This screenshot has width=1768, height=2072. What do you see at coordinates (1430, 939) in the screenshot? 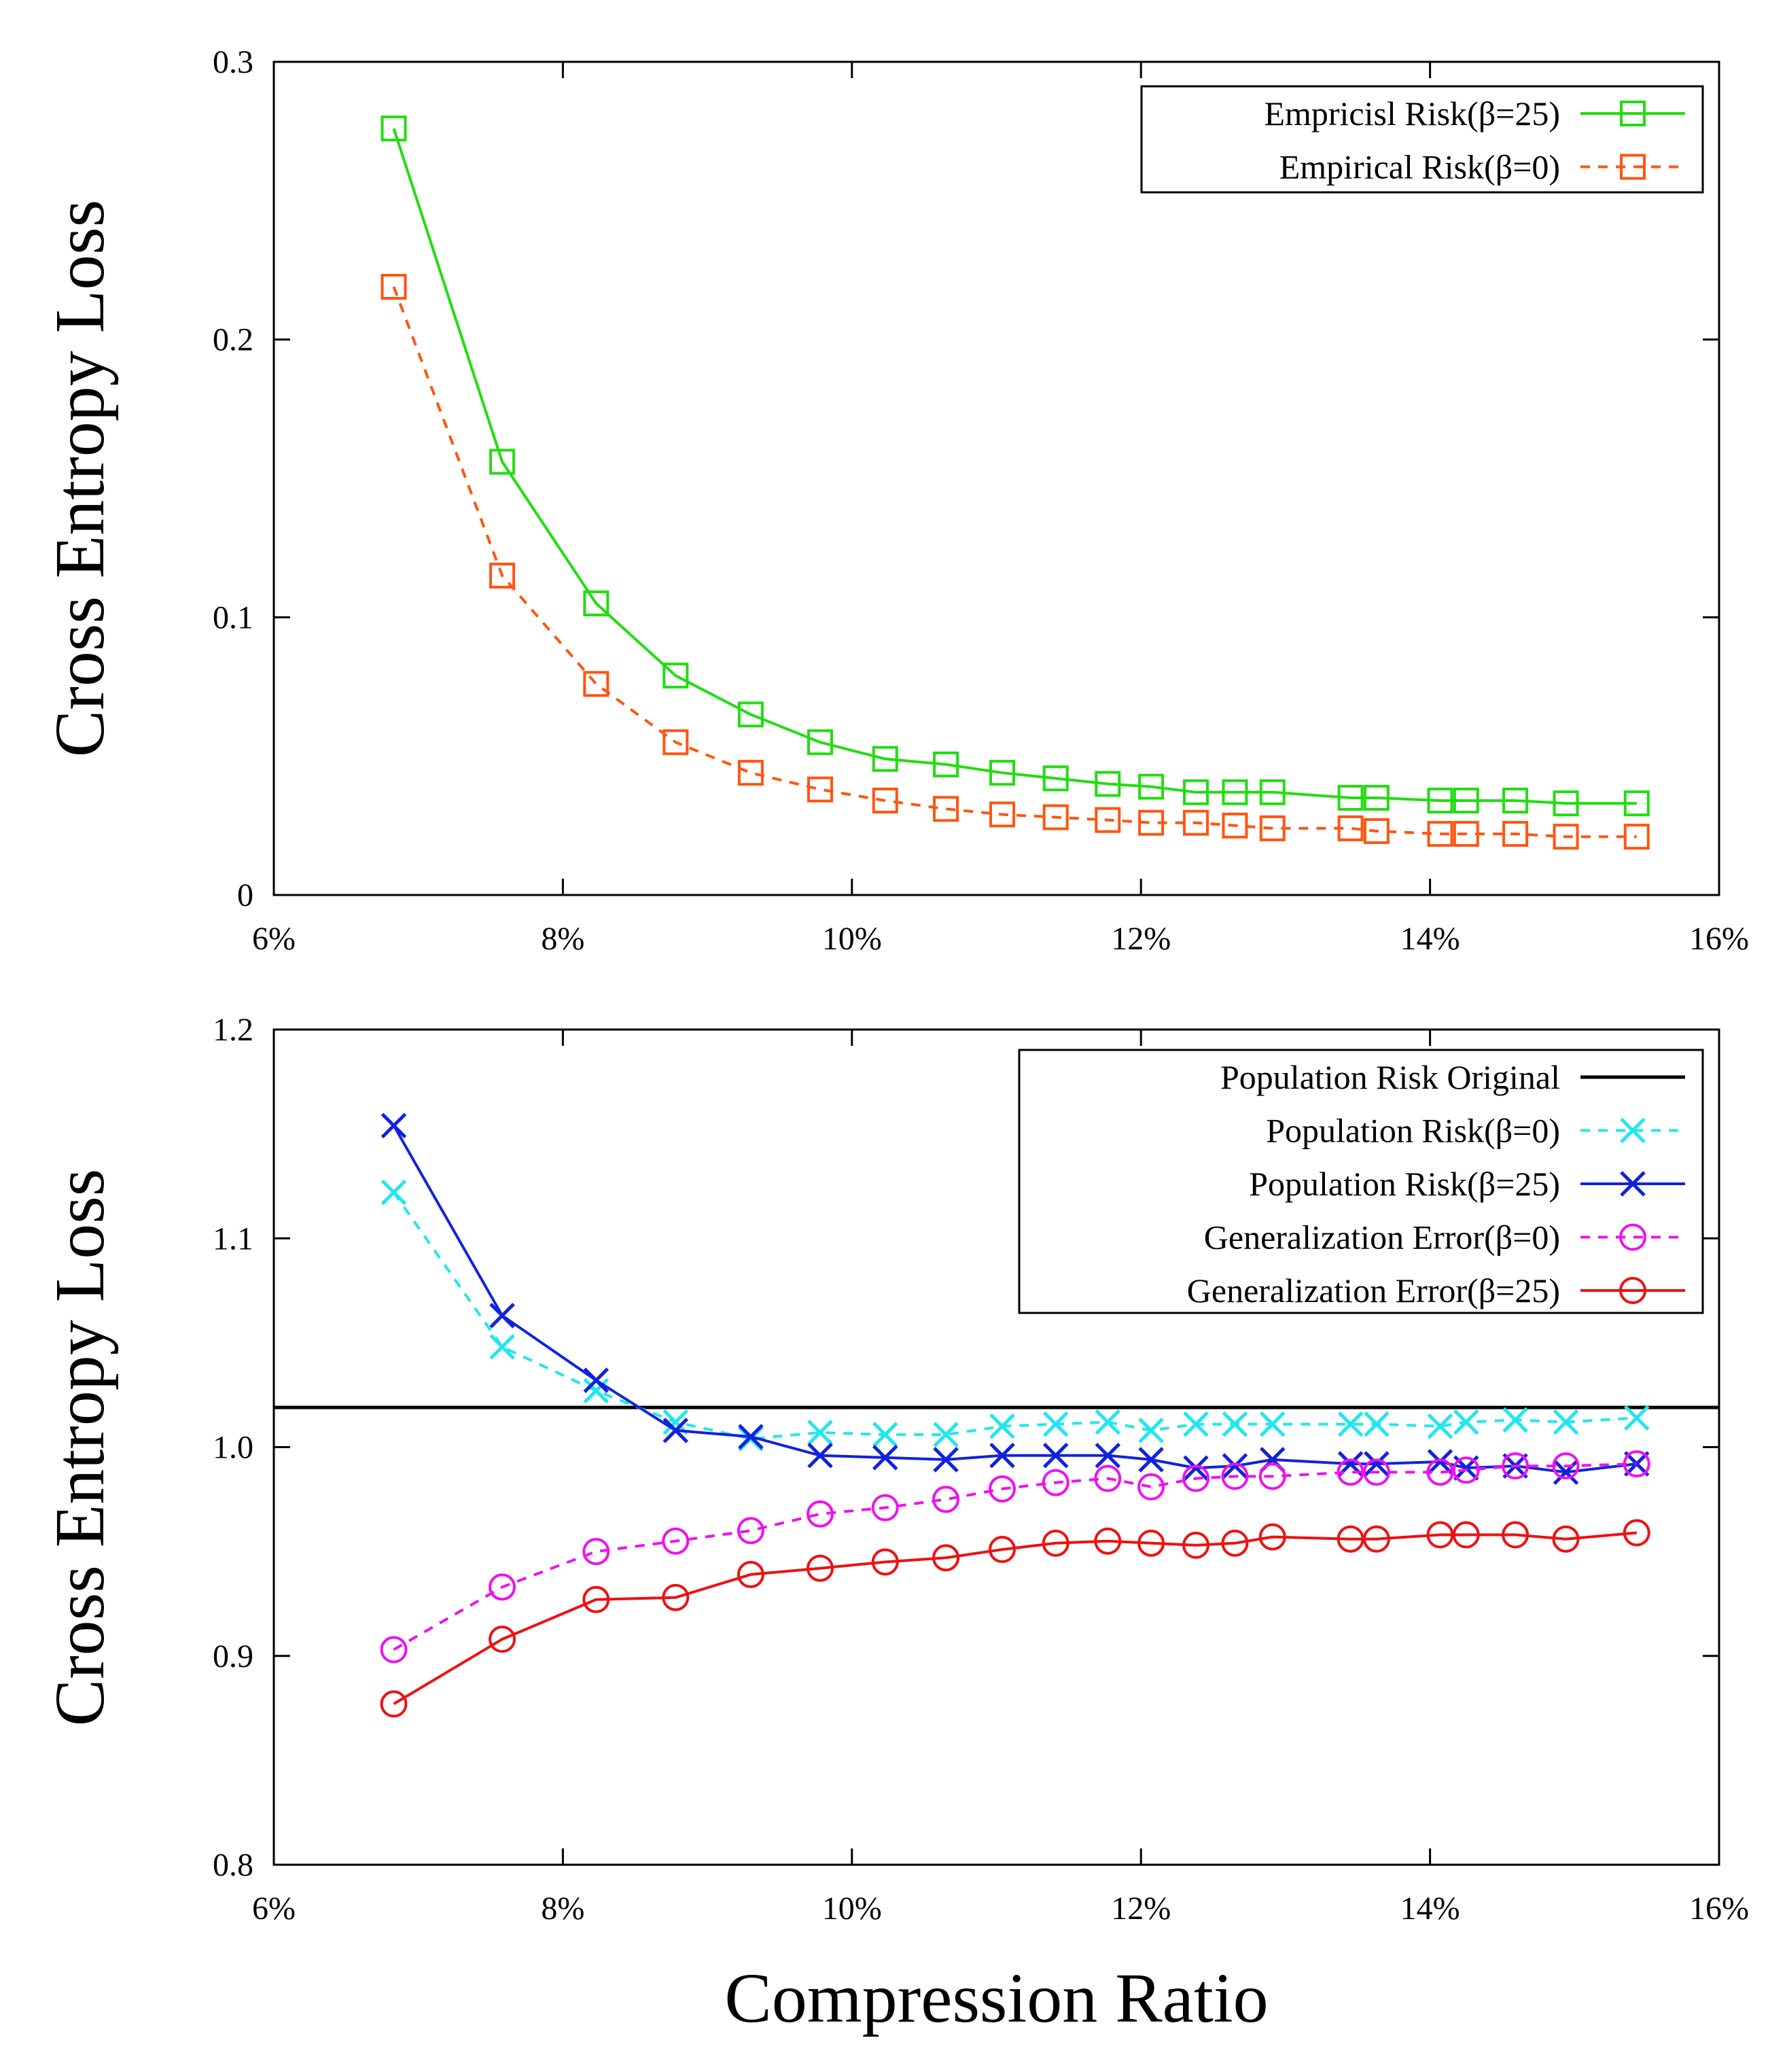
I see `x-tick-label: 14%` at bounding box center [1430, 939].